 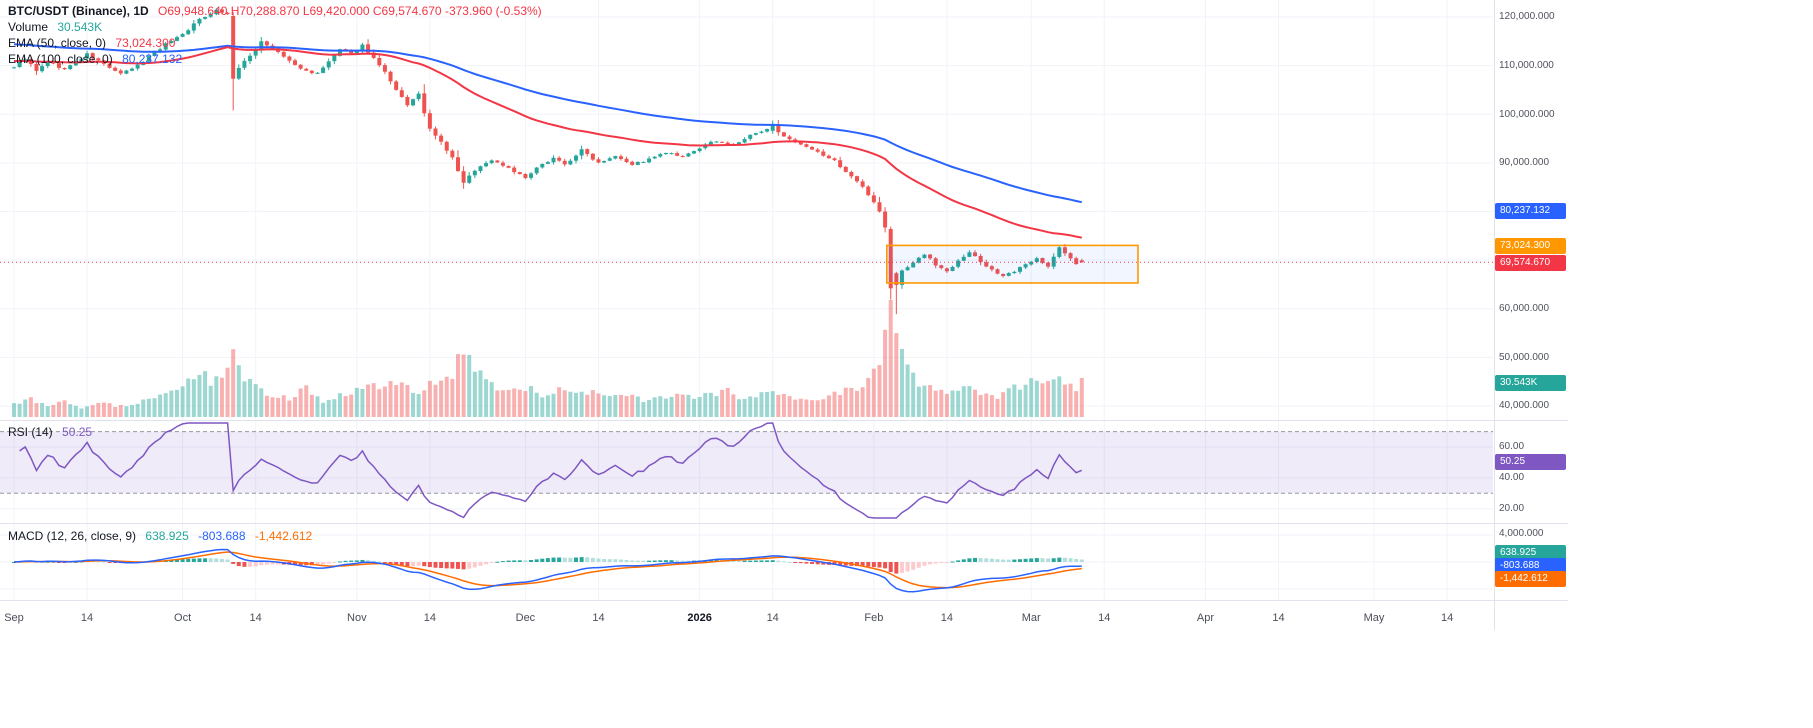 What do you see at coordinates (1512, 477) in the screenshot?
I see `rsi-tick: 40.00` at bounding box center [1512, 477].